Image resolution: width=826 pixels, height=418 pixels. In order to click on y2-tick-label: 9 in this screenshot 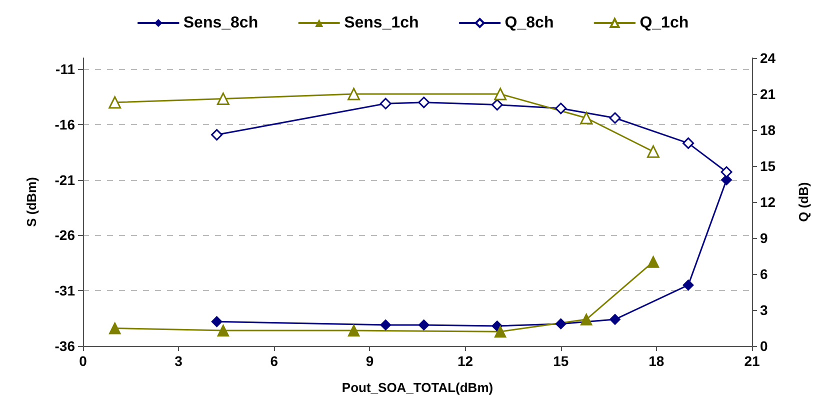, I will do `click(764, 238)`.